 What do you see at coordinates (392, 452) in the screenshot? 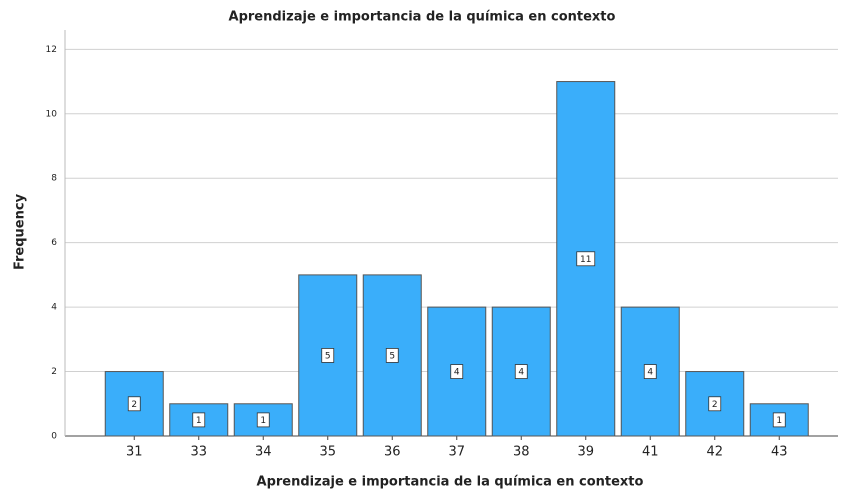
I see `x-tick-label: 36` at bounding box center [392, 452].